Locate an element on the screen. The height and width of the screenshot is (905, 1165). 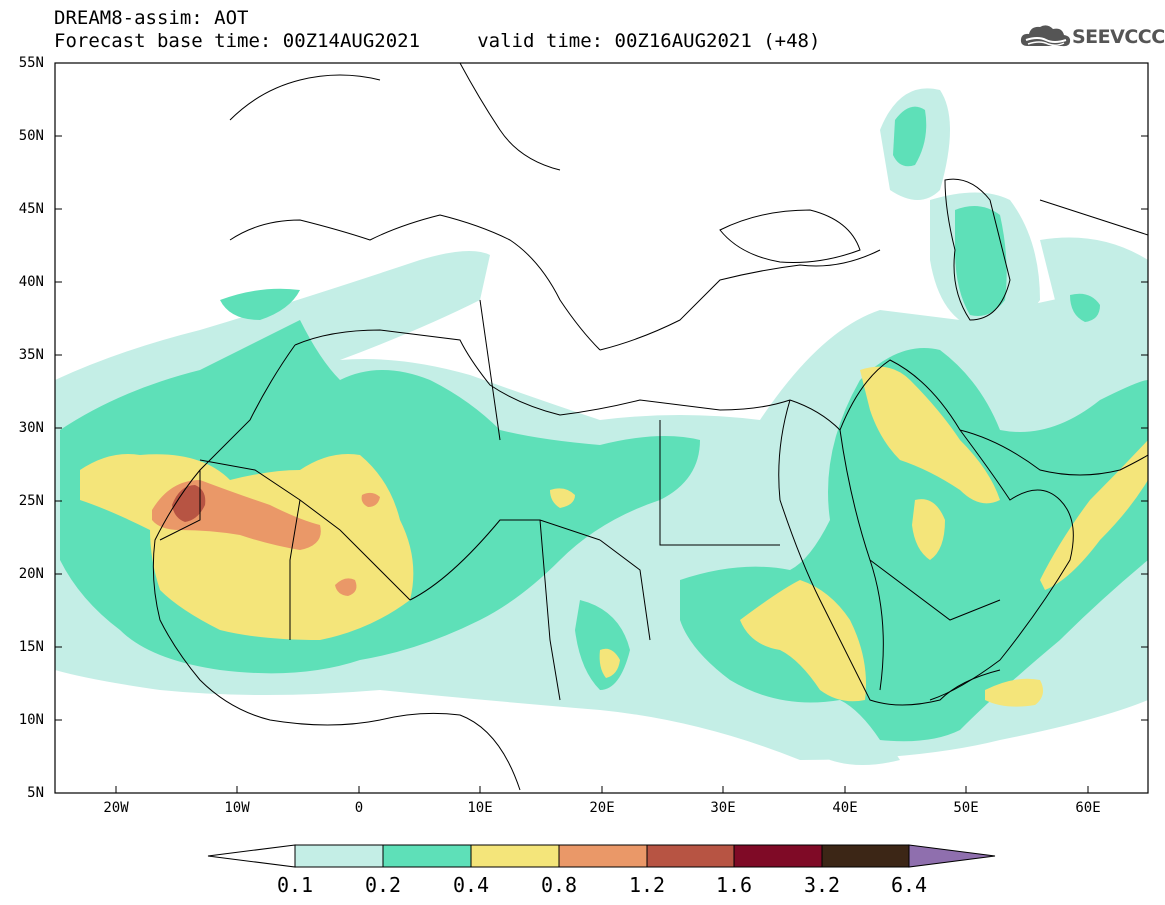
colorbar-label: 3.2 is located at coordinates (822, 885).